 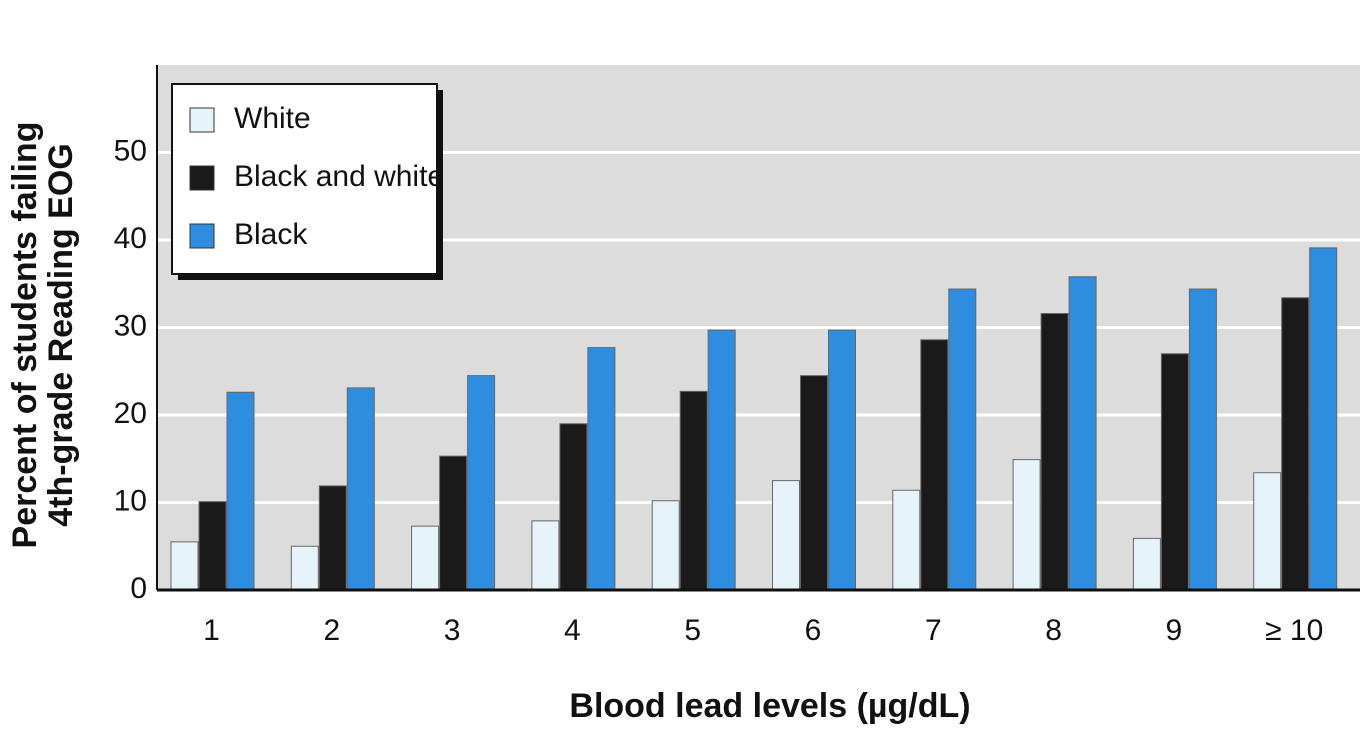 What do you see at coordinates (25, 335) in the screenshot?
I see `y-axis-label-line: Percent of students failing` at bounding box center [25, 335].